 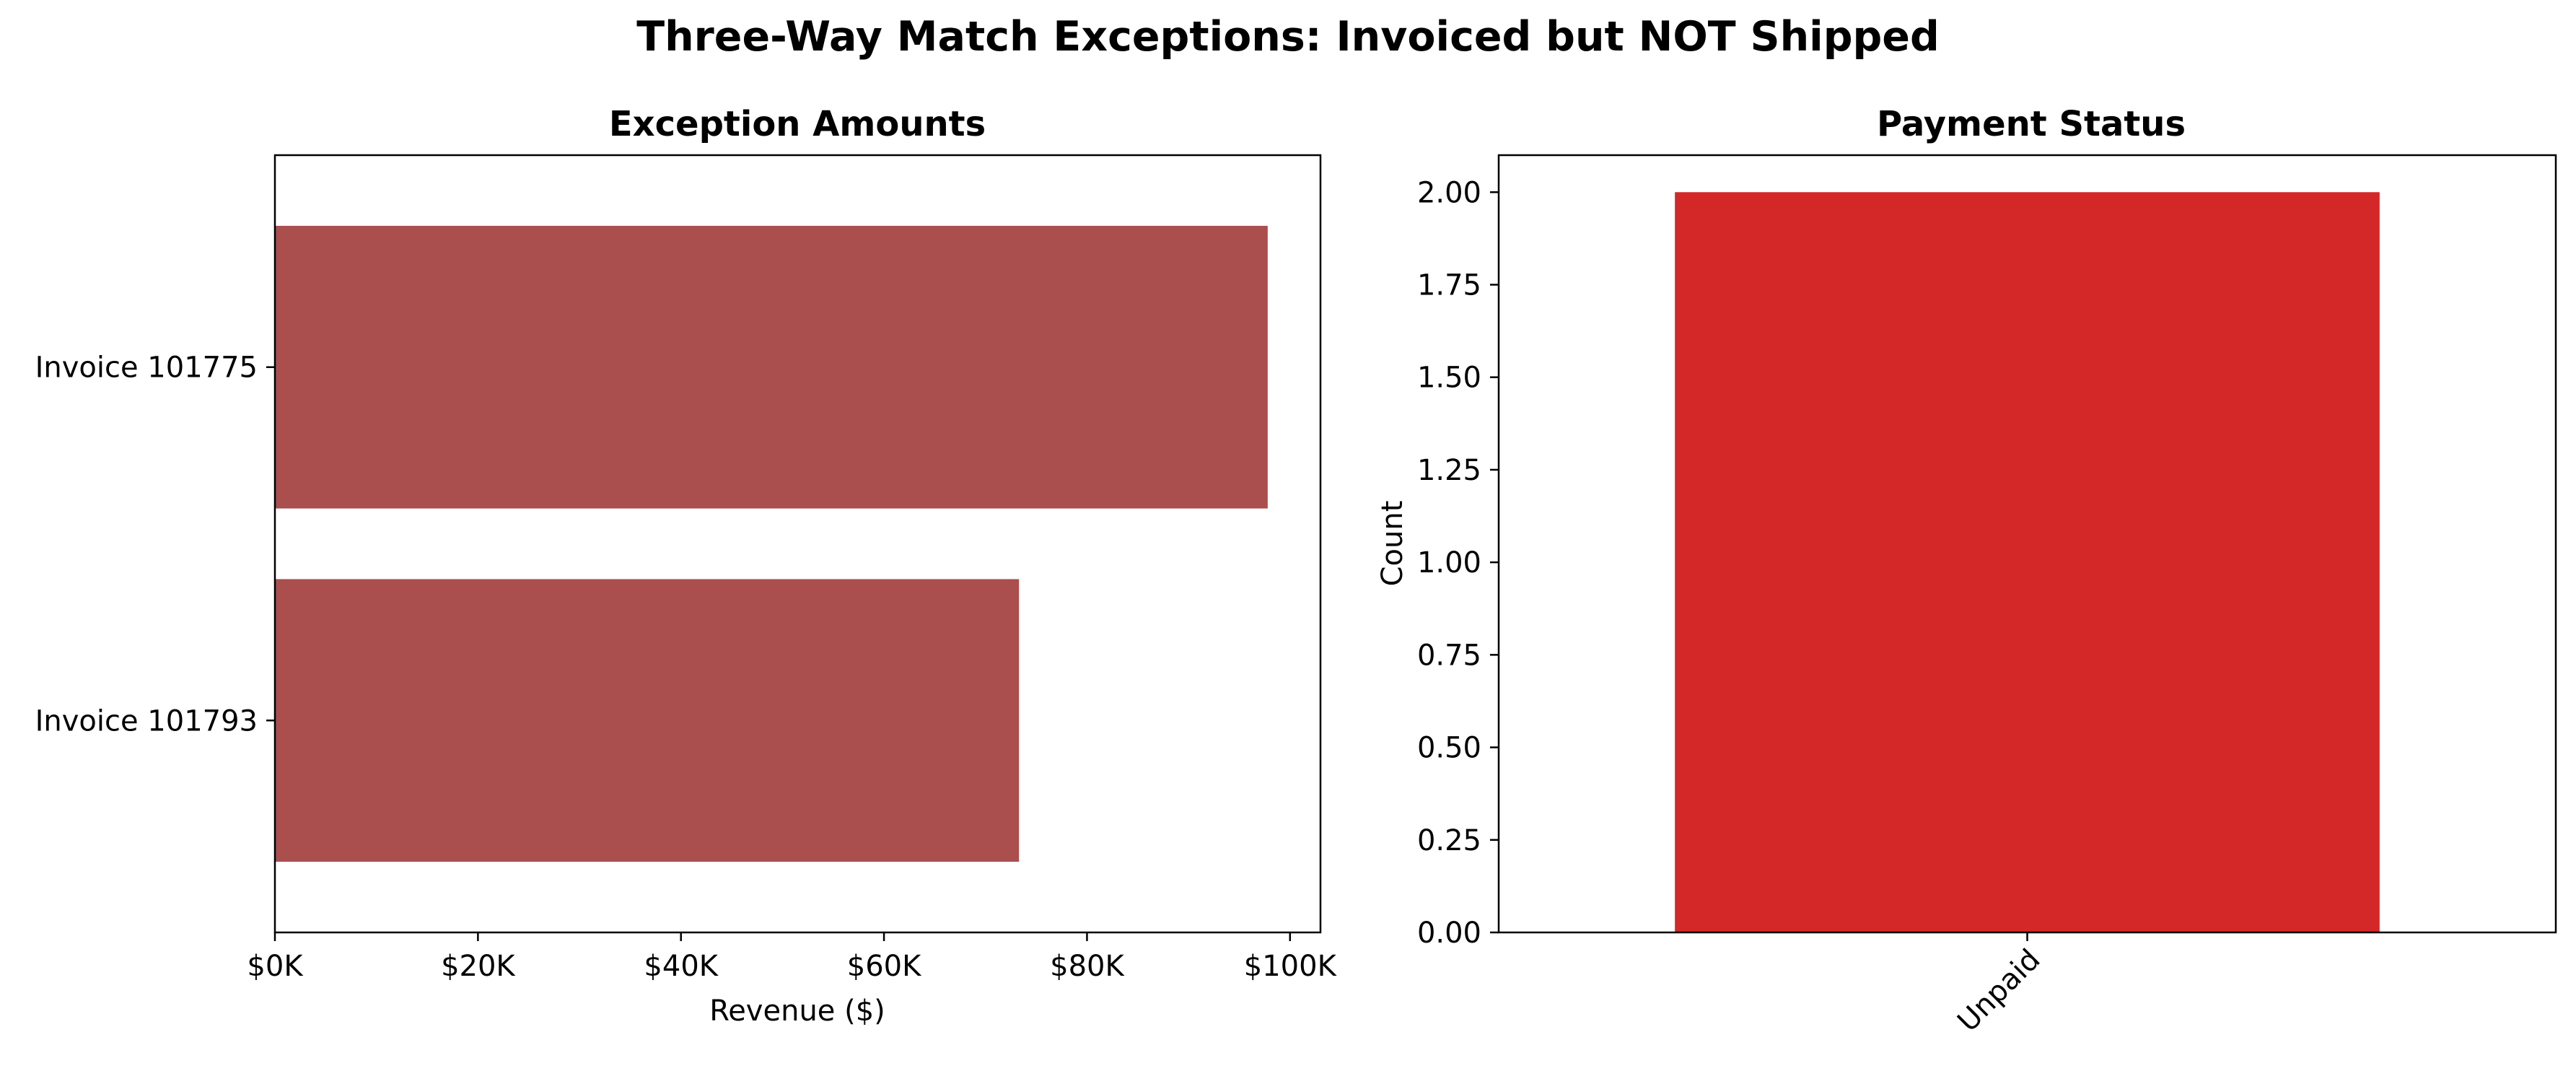 I want to click on y-tick-label: 1.50, so click(x=1449, y=378).